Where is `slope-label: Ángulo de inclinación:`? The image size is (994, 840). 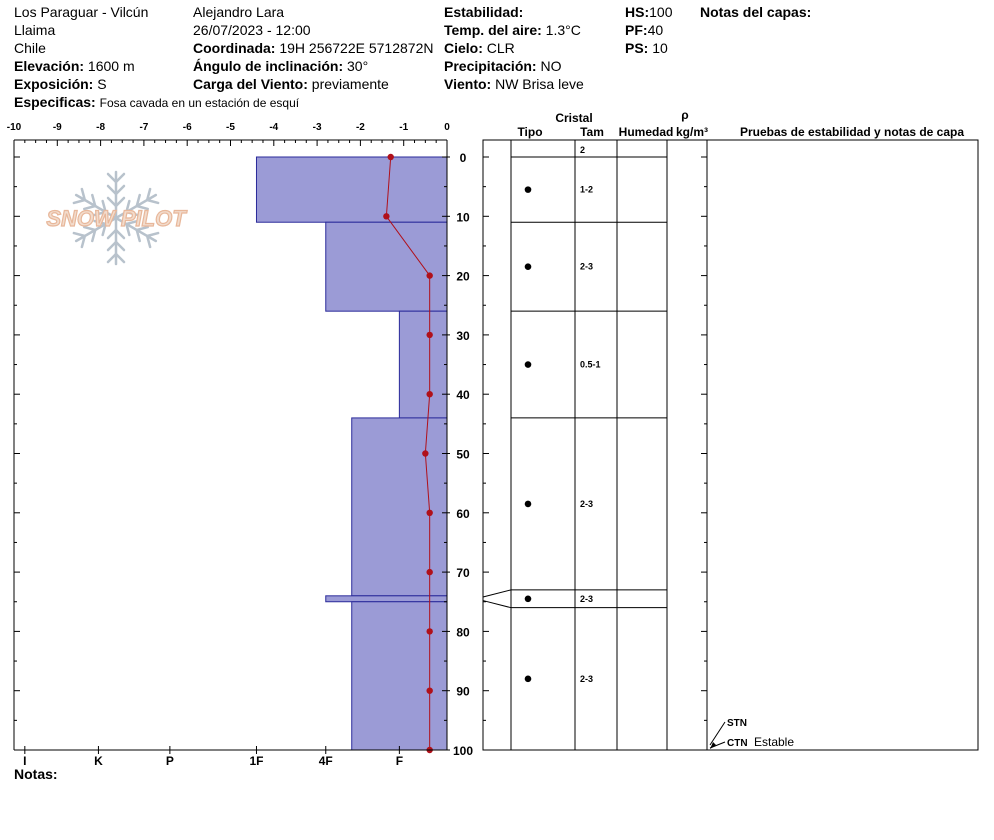
slope-label: Ángulo de inclinación: is located at coordinates (268, 66).